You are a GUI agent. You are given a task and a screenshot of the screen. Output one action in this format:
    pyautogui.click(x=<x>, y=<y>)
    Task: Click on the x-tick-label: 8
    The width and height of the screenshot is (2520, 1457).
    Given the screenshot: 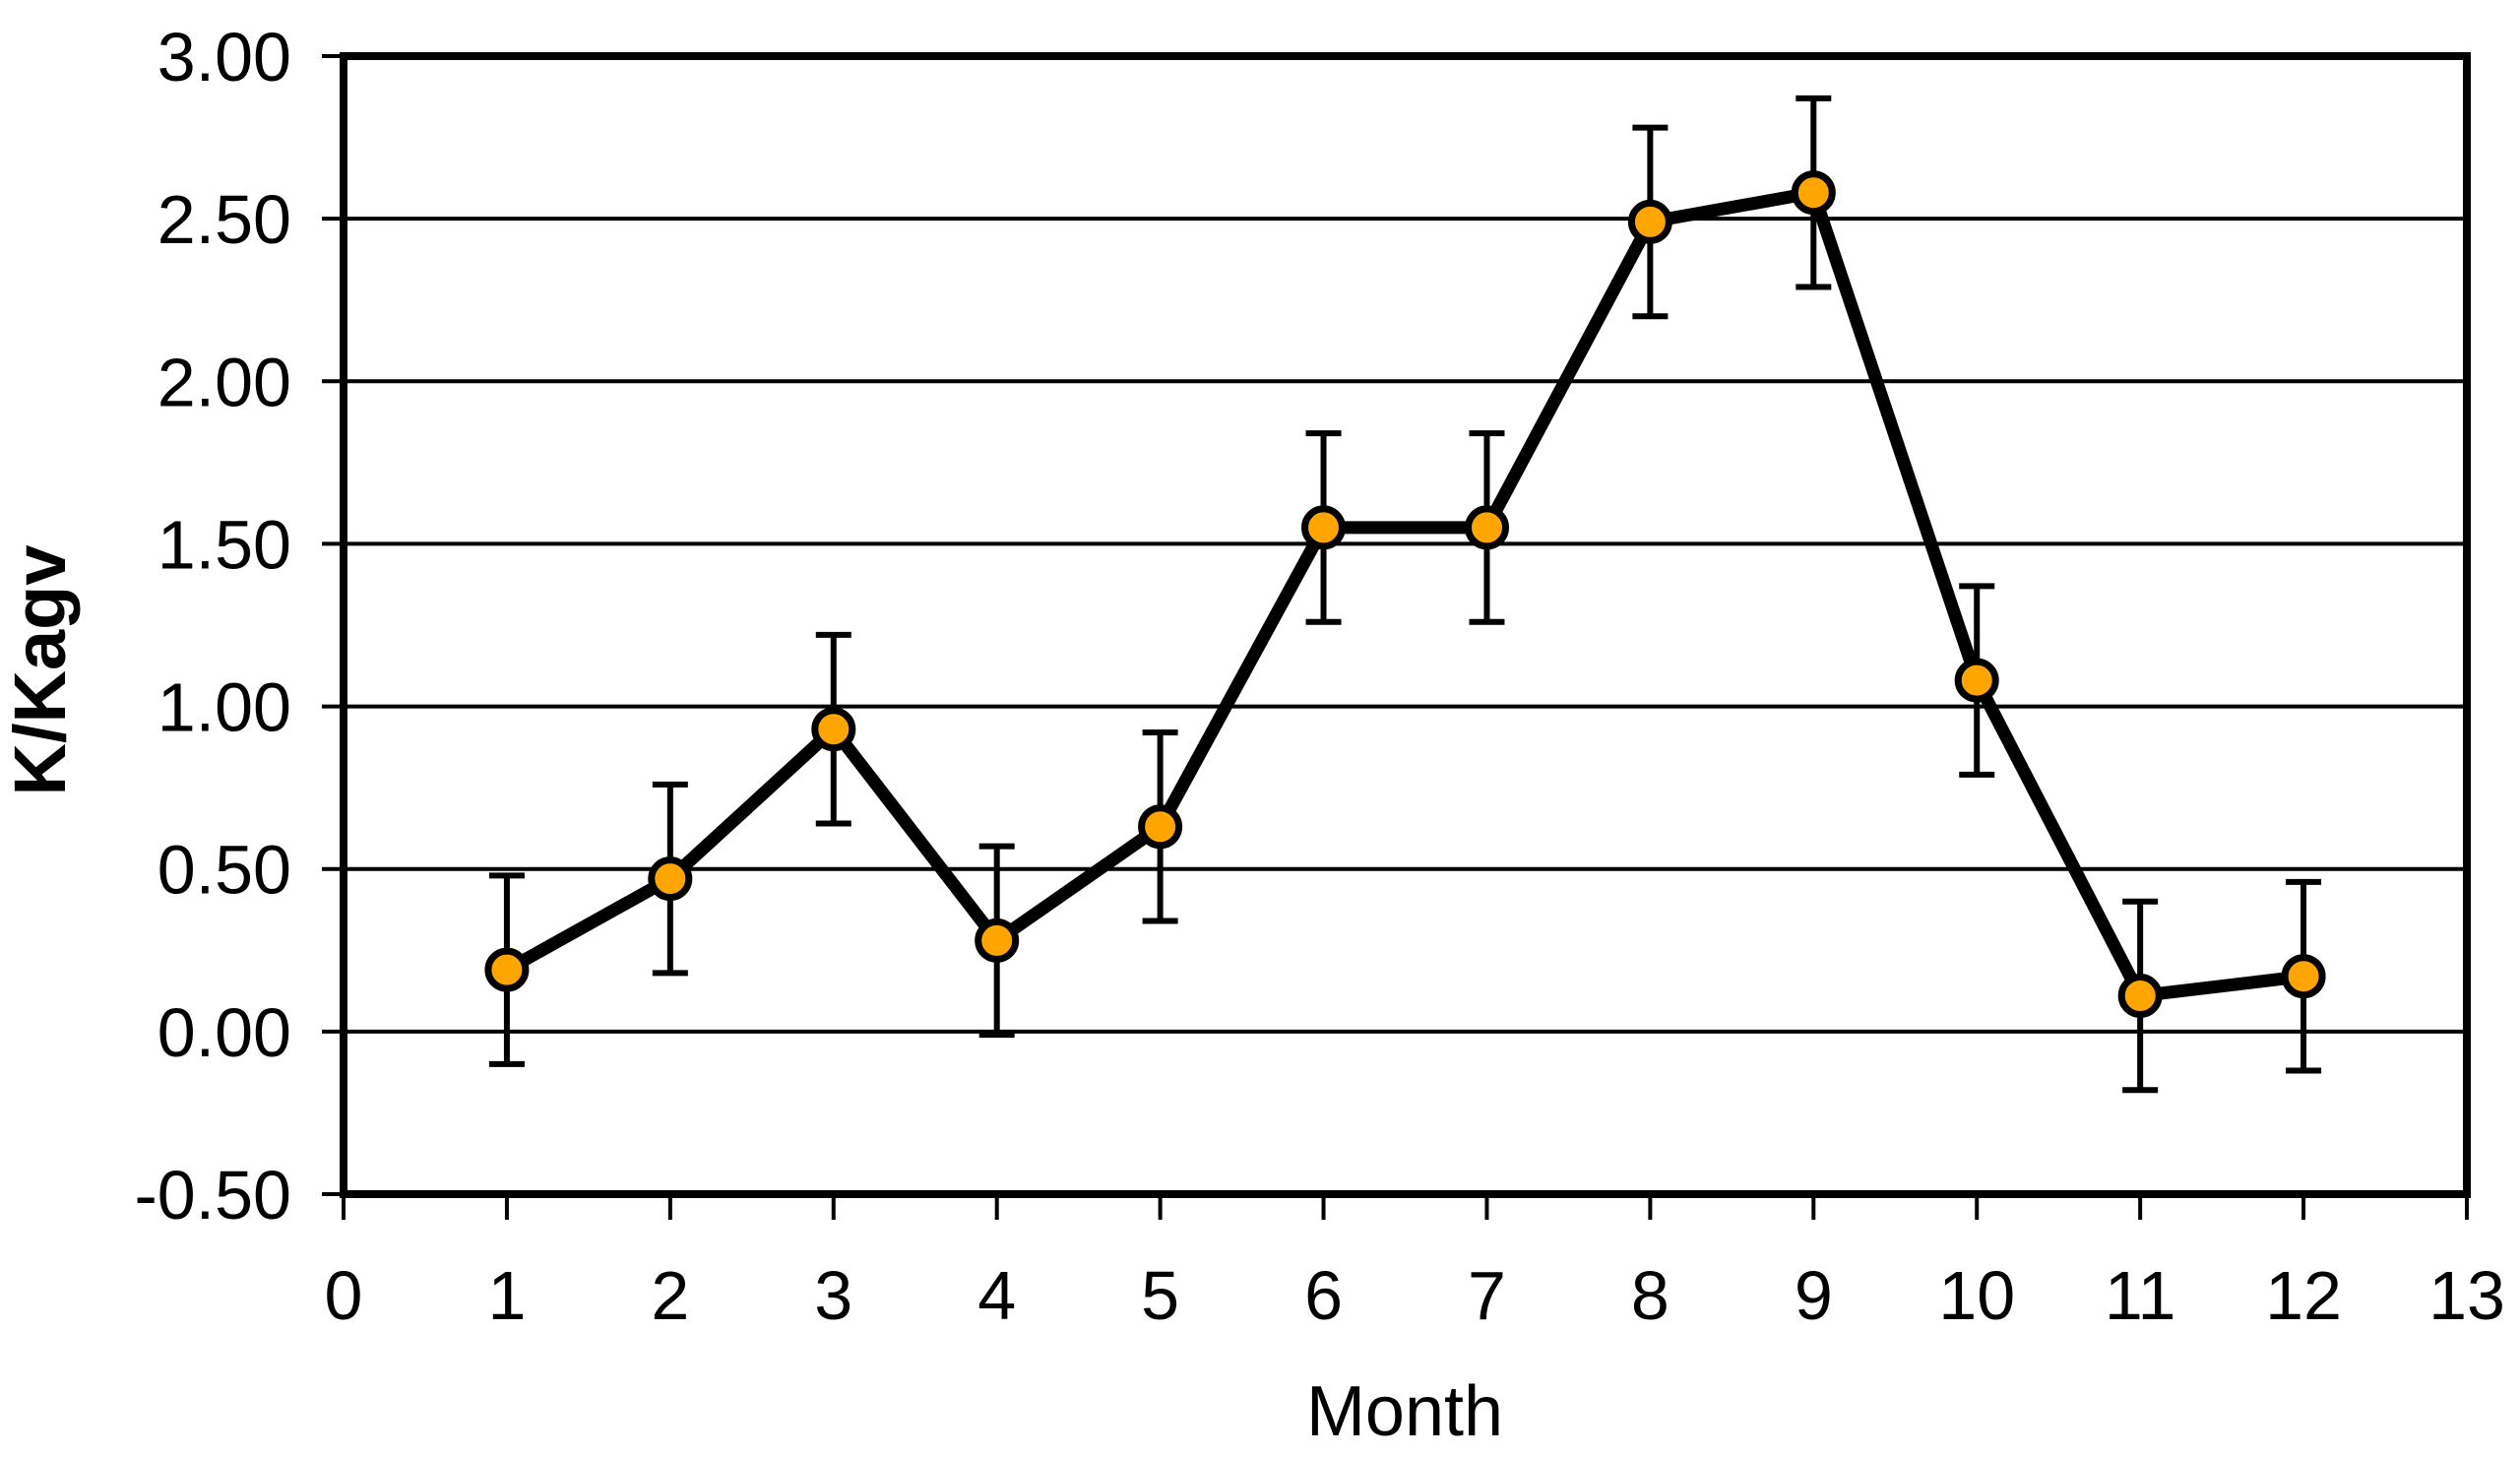 What is the action you would take?
    pyautogui.click(x=1650, y=1295)
    